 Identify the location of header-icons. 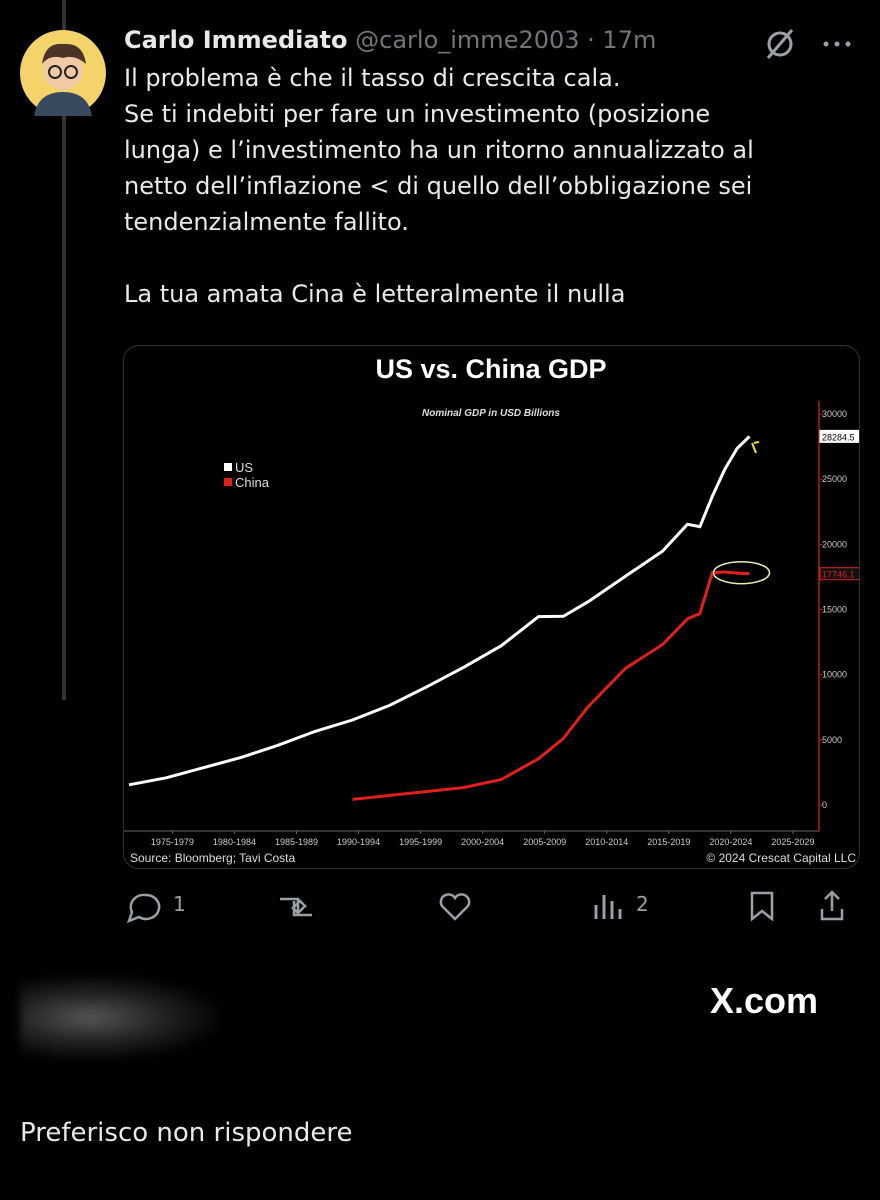
(810, 44).